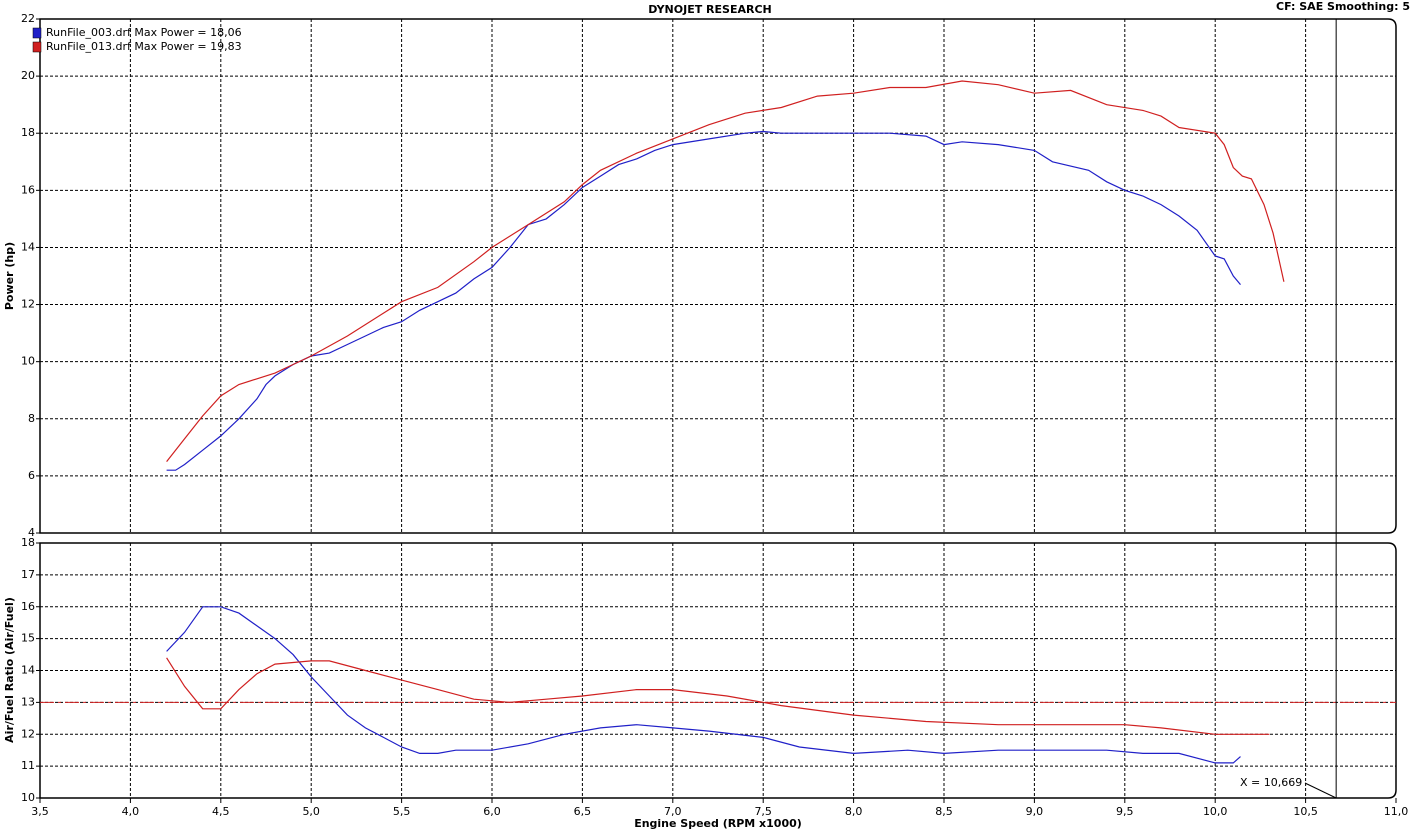  Describe the element at coordinates (311, 811) in the screenshot. I see `x-tick-label: 5,0` at that location.